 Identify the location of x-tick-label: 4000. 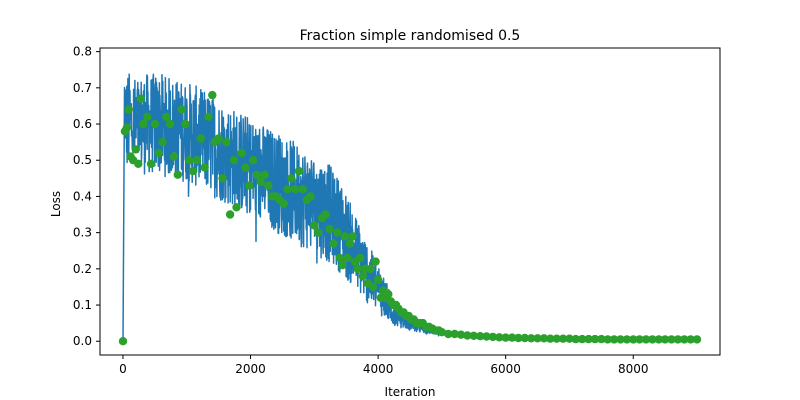
(378, 369).